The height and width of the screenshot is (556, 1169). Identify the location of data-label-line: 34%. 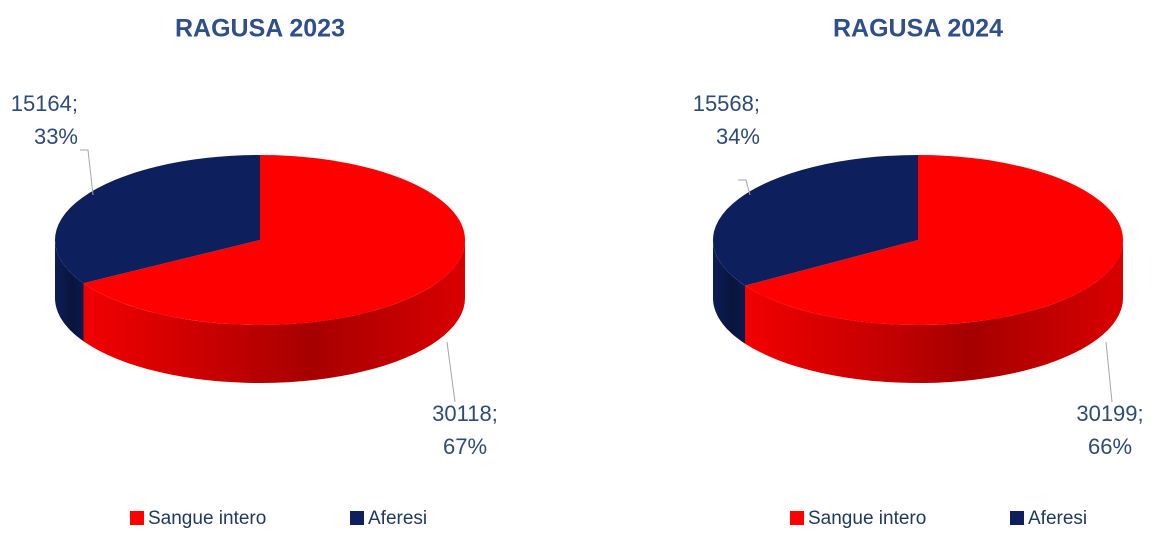
(738, 136).